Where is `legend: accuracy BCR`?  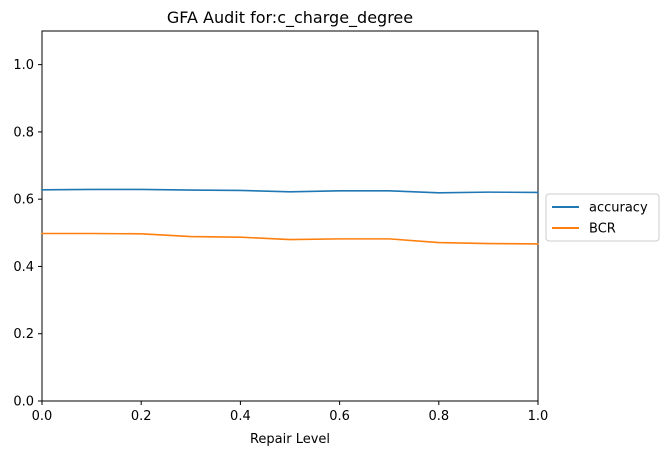
legend: accuracy BCR is located at coordinates (602, 217).